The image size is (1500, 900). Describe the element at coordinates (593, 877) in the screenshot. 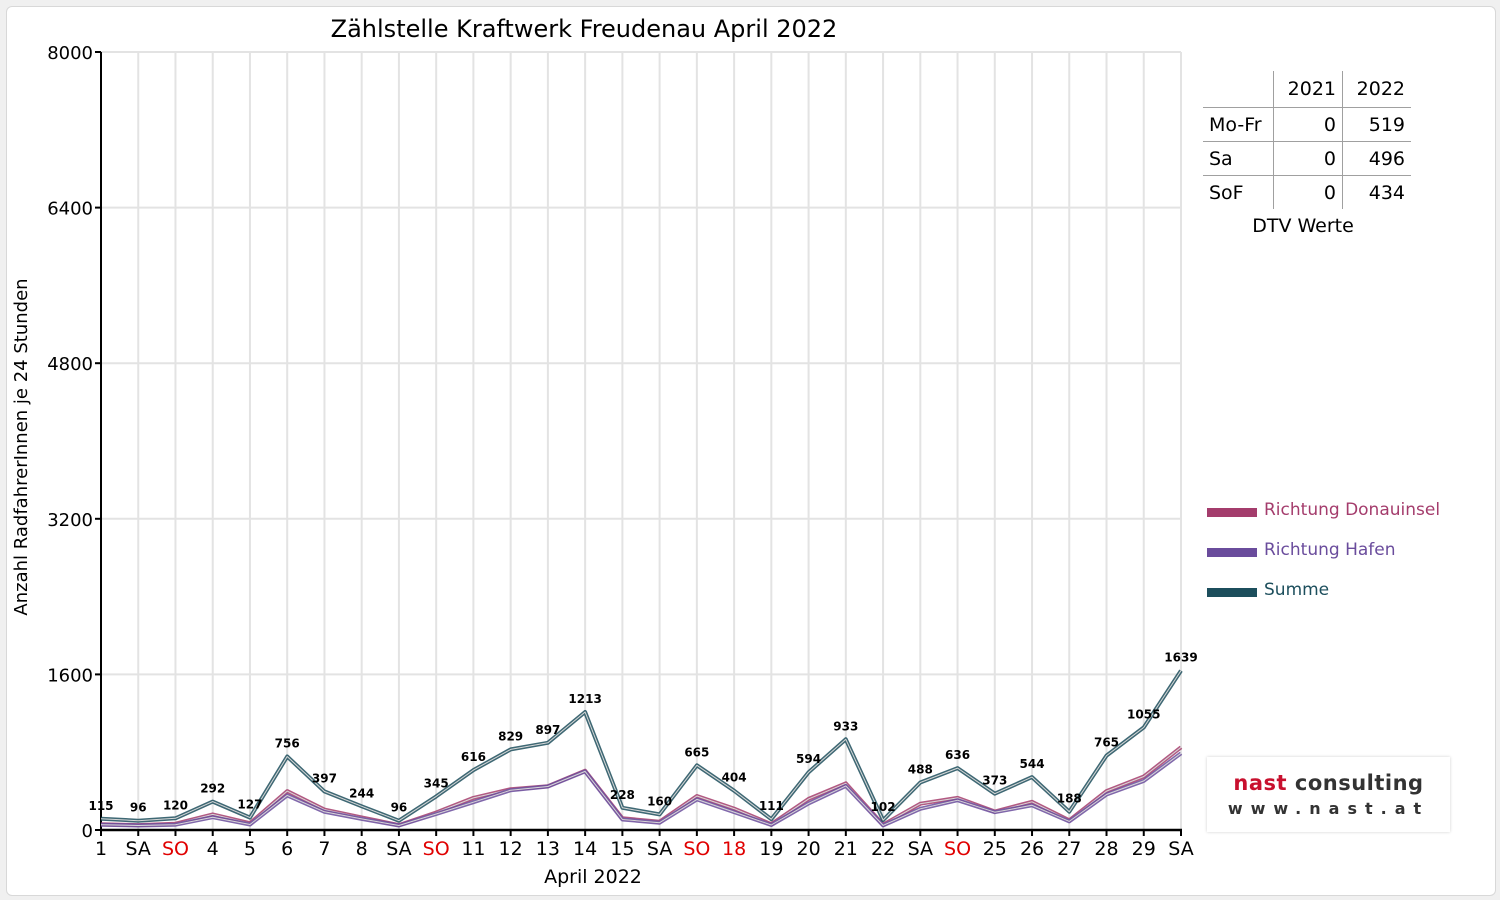

I see `x-axis-label: April 2022` at that location.